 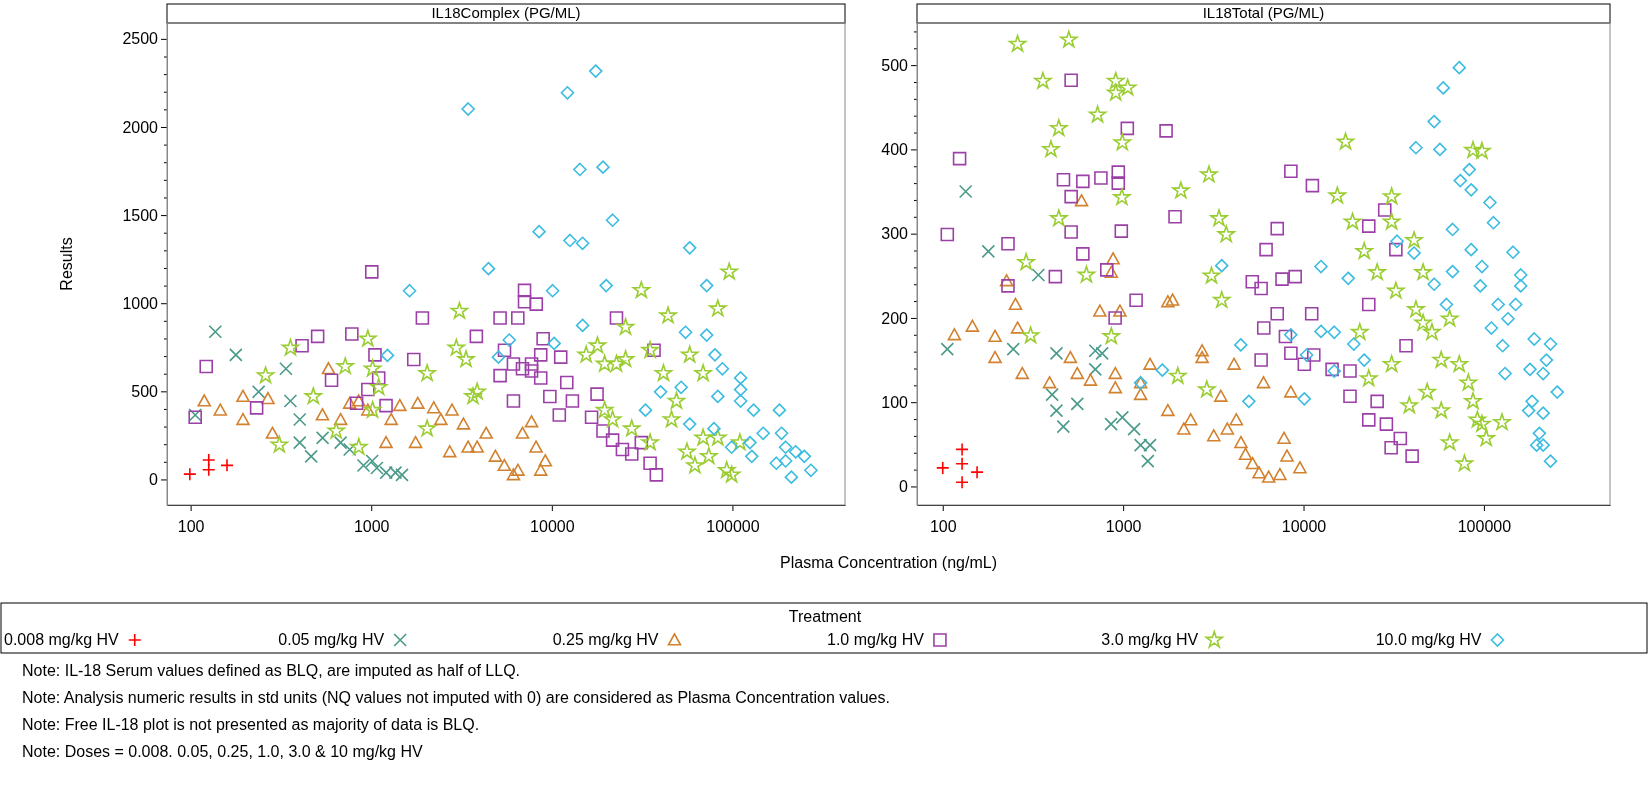 What do you see at coordinates (66, 264) in the screenshot?
I see `y-axis-title: Results` at bounding box center [66, 264].